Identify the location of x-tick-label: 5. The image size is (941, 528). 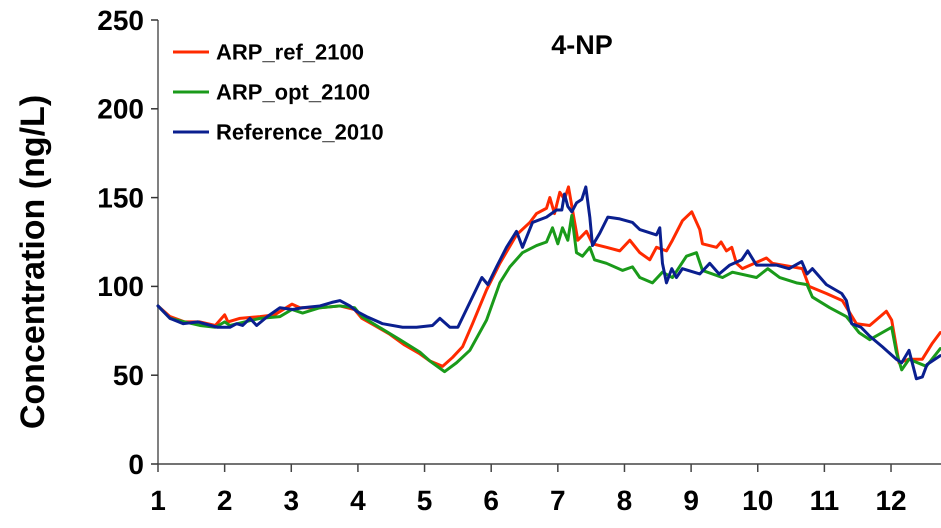
(424, 500).